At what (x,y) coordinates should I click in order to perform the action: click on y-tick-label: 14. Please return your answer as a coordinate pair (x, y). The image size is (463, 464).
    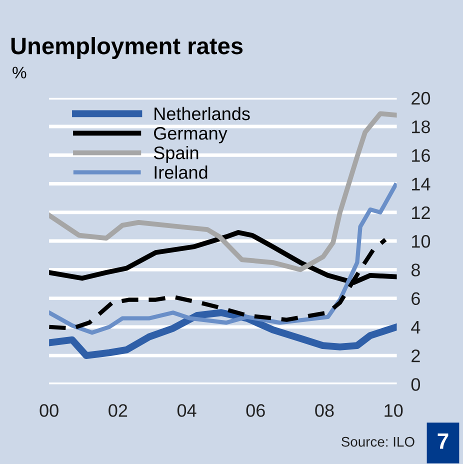
    Looking at the image, I should click on (421, 184).